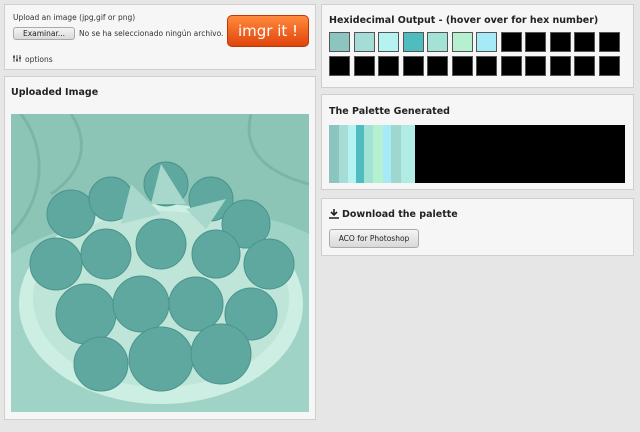 Image resolution: width=640 pixels, height=432 pixels. I want to click on aco-button: ACO for Photoshop, so click(374, 238).